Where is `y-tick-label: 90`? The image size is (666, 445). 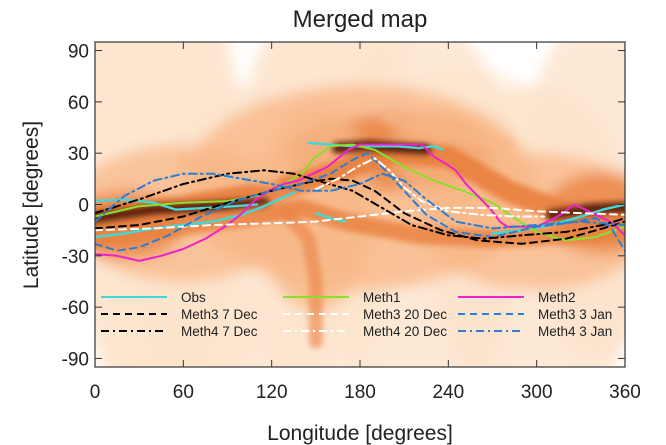 y-tick-label: 90 is located at coordinates (78, 52).